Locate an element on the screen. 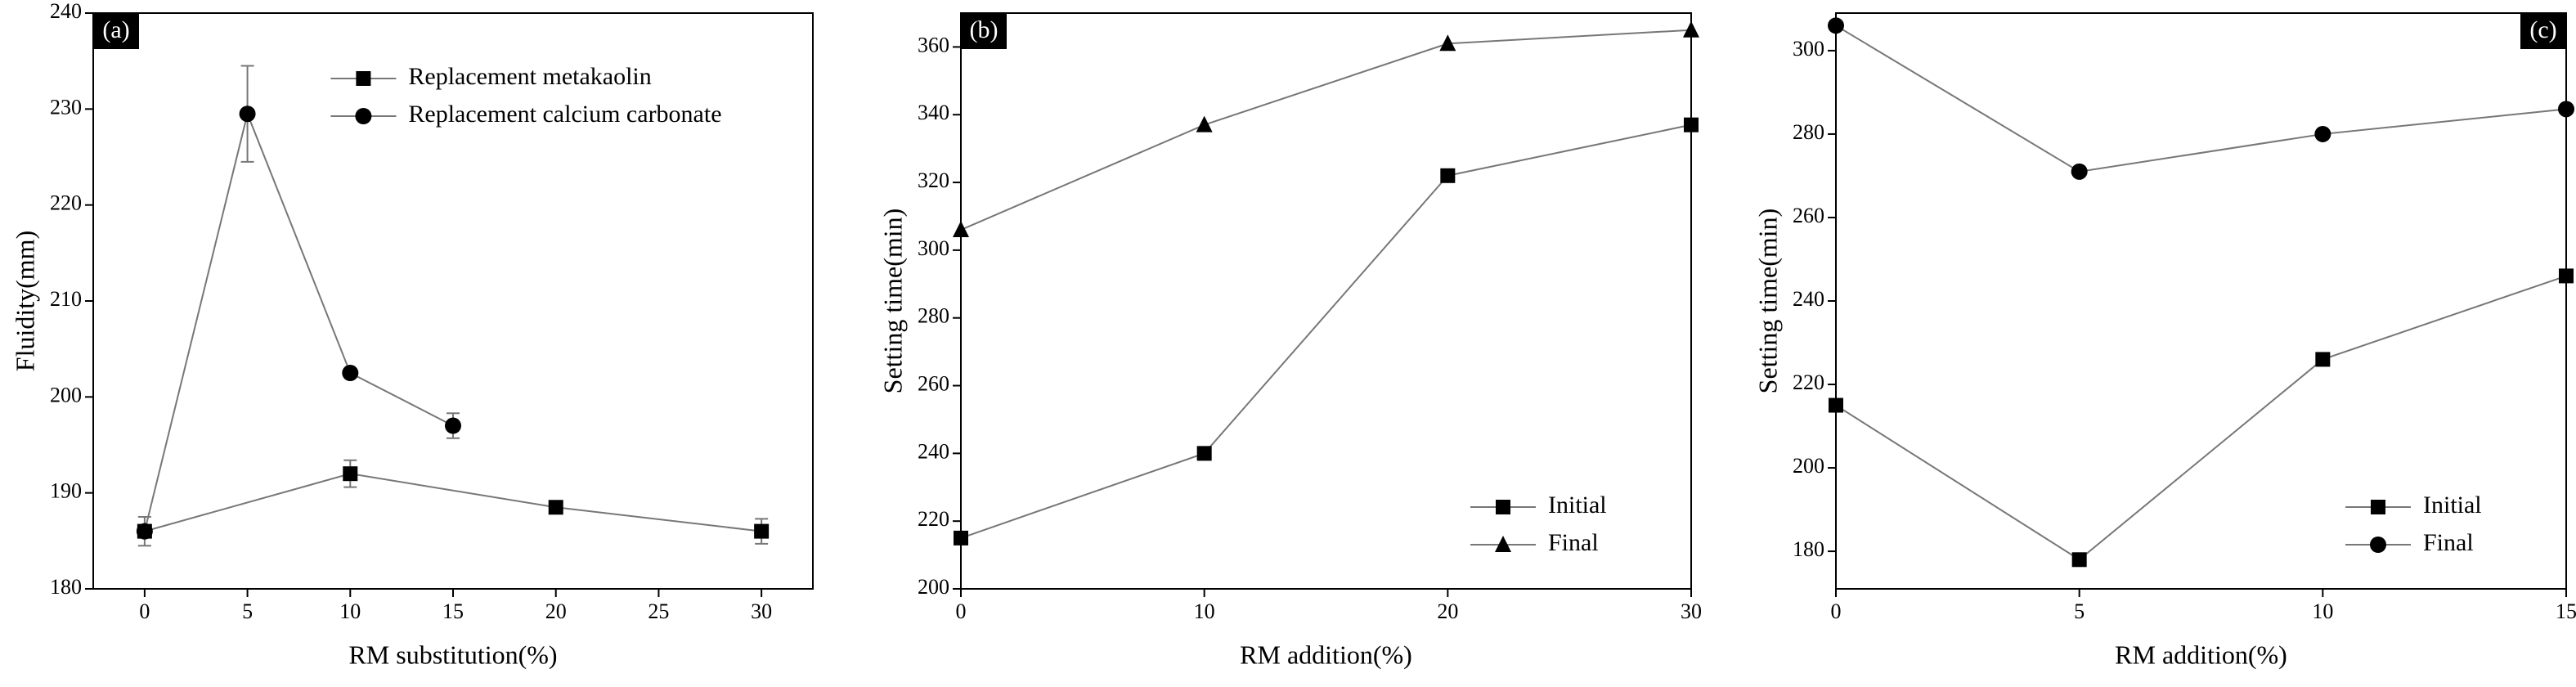 Image resolution: width=2576 pixels, height=687 pixels. y-tick-label: 360 is located at coordinates (933, 44).